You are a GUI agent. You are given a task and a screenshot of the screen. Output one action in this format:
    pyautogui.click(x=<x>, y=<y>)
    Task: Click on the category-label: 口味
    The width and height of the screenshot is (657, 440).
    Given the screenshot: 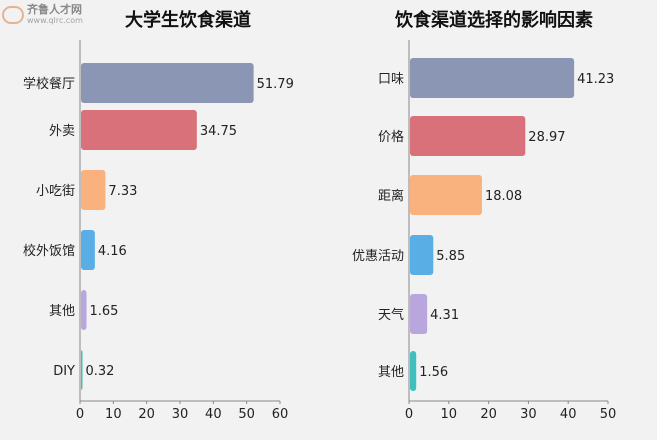 What is the action you would take?
    pyautogui.click(x=391, y=79)
    